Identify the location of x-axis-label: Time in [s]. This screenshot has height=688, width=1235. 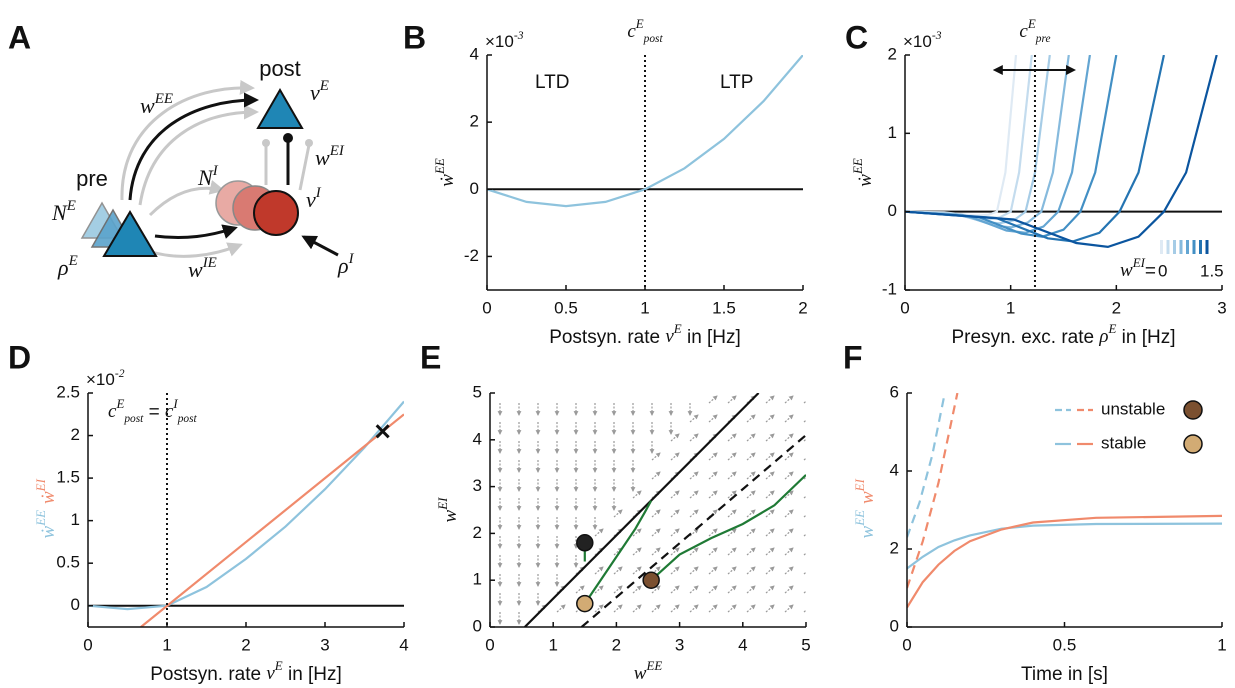
(1064, 674).